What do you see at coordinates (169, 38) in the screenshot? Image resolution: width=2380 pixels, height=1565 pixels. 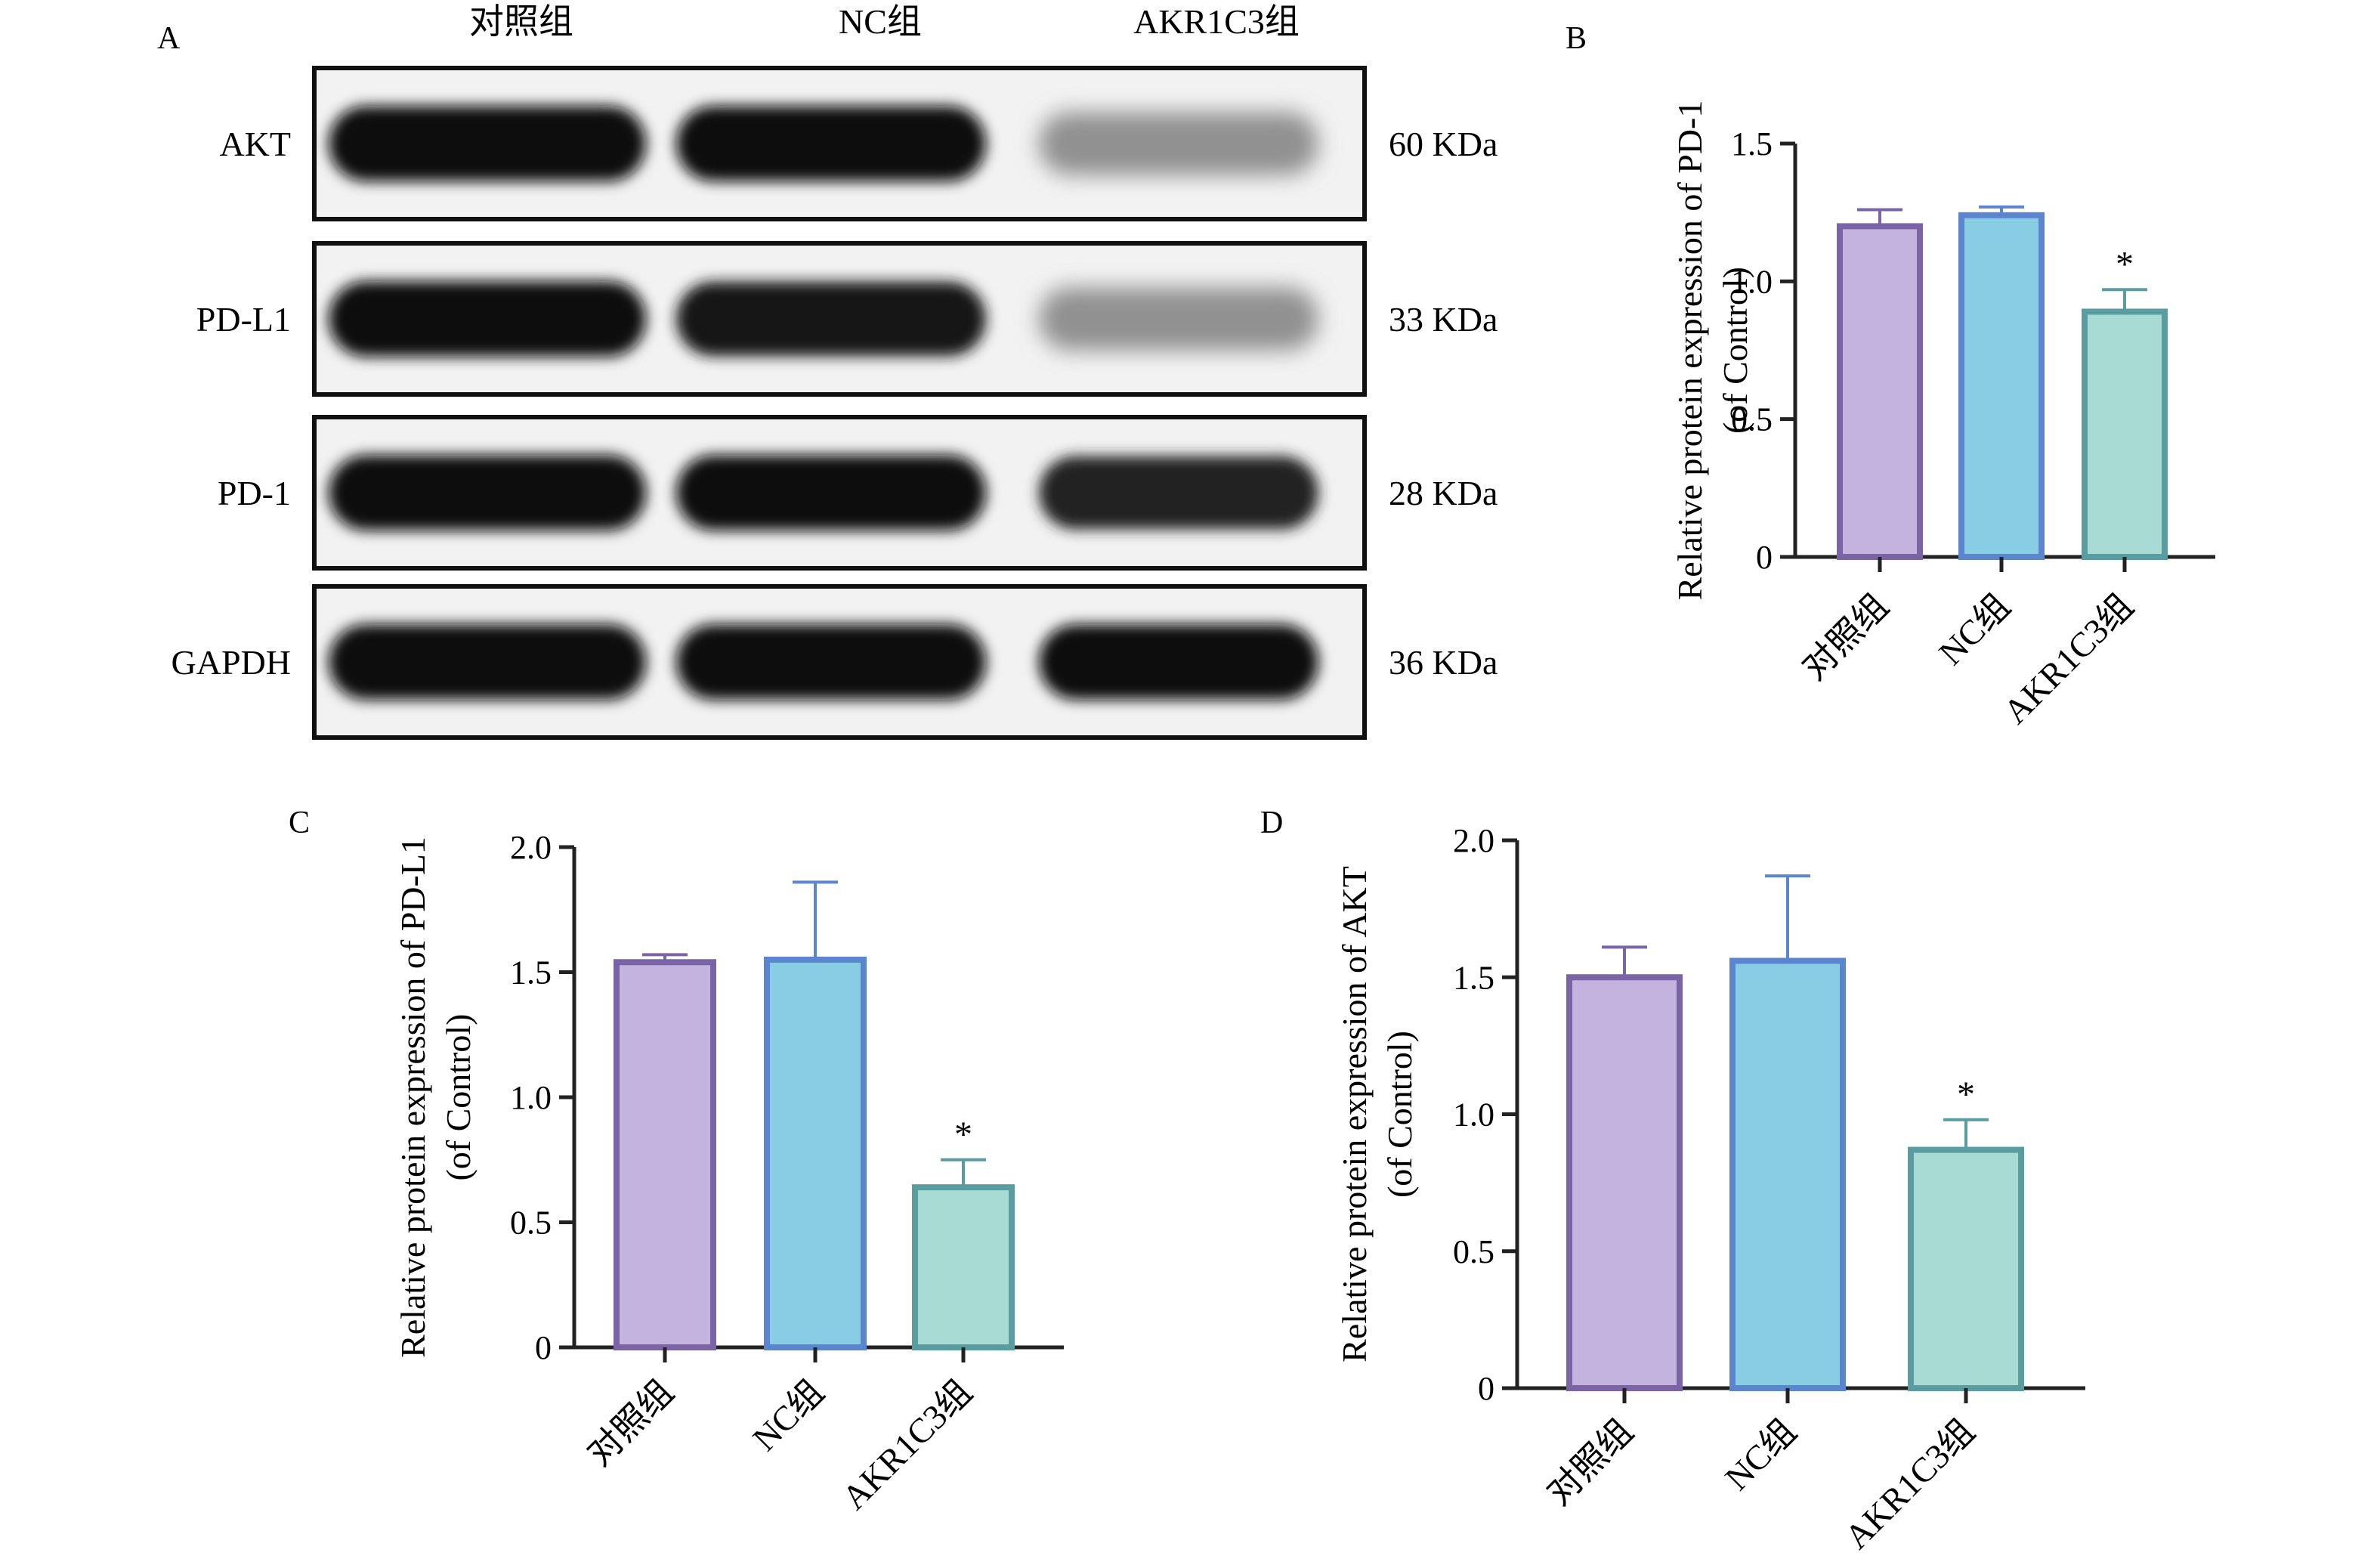 I see `panel-letter-a: A` at bounding box center [169, 38].